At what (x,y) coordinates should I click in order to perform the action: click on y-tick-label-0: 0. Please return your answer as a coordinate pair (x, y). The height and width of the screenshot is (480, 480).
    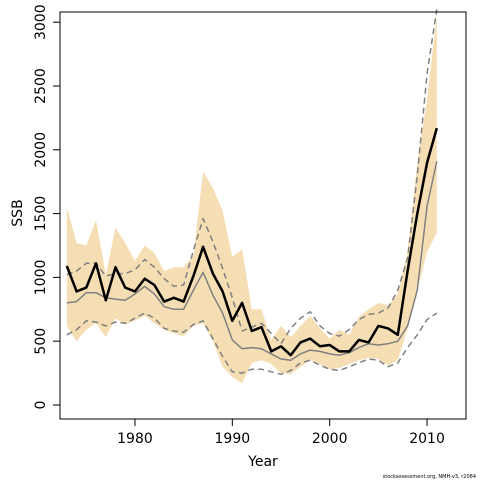
    Looking at the image, I should click on (41, 405).